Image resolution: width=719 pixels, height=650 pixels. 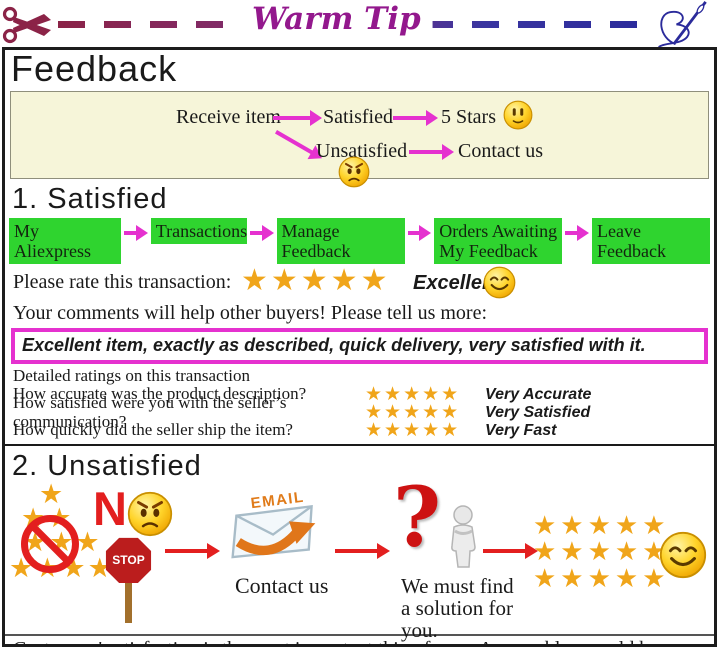 What do you see at coordinates (128, 602) in the screenshot?
I see `stop-sign-post` at bounding box center [128, 602].